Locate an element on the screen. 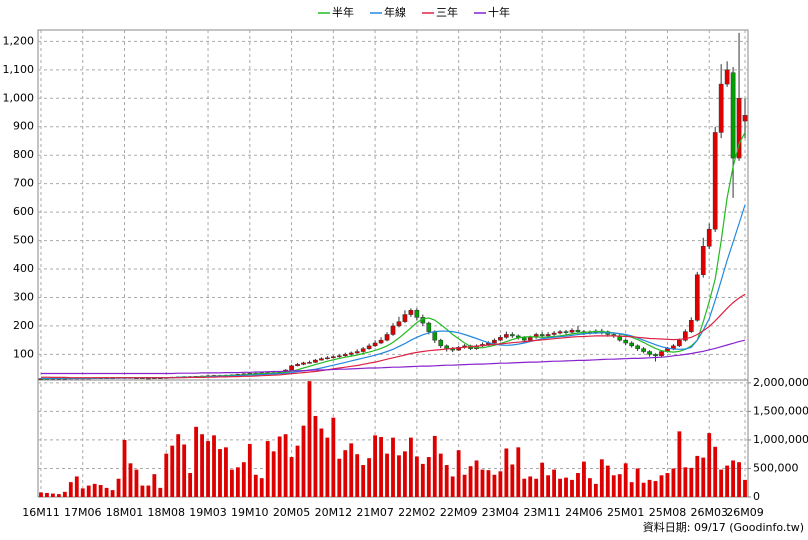  y-tick-label: 200 is located at coordinates (23, 325).